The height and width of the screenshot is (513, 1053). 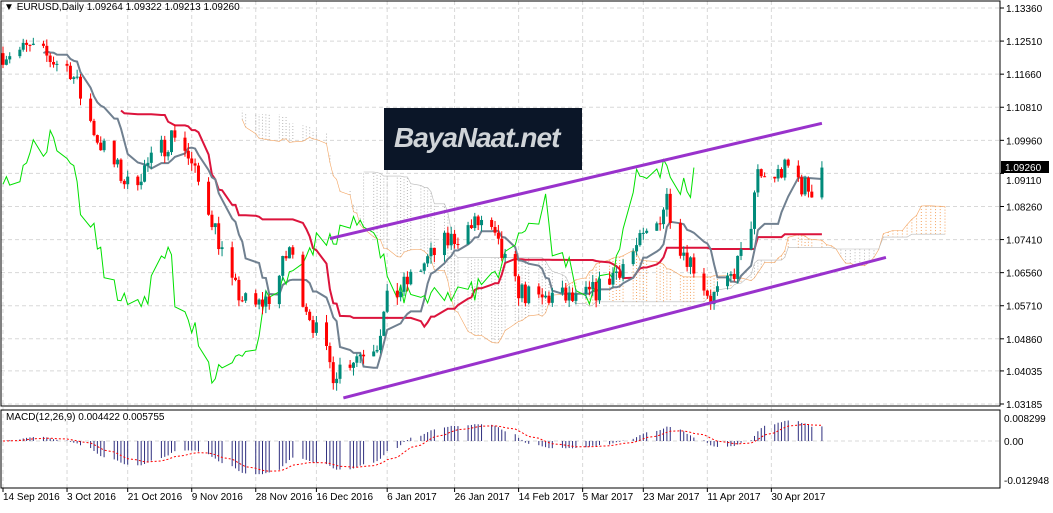 What do you see at coordinates (614, 328) in the screenshot?
I see `channel-line` at bounding box center [614, 328].